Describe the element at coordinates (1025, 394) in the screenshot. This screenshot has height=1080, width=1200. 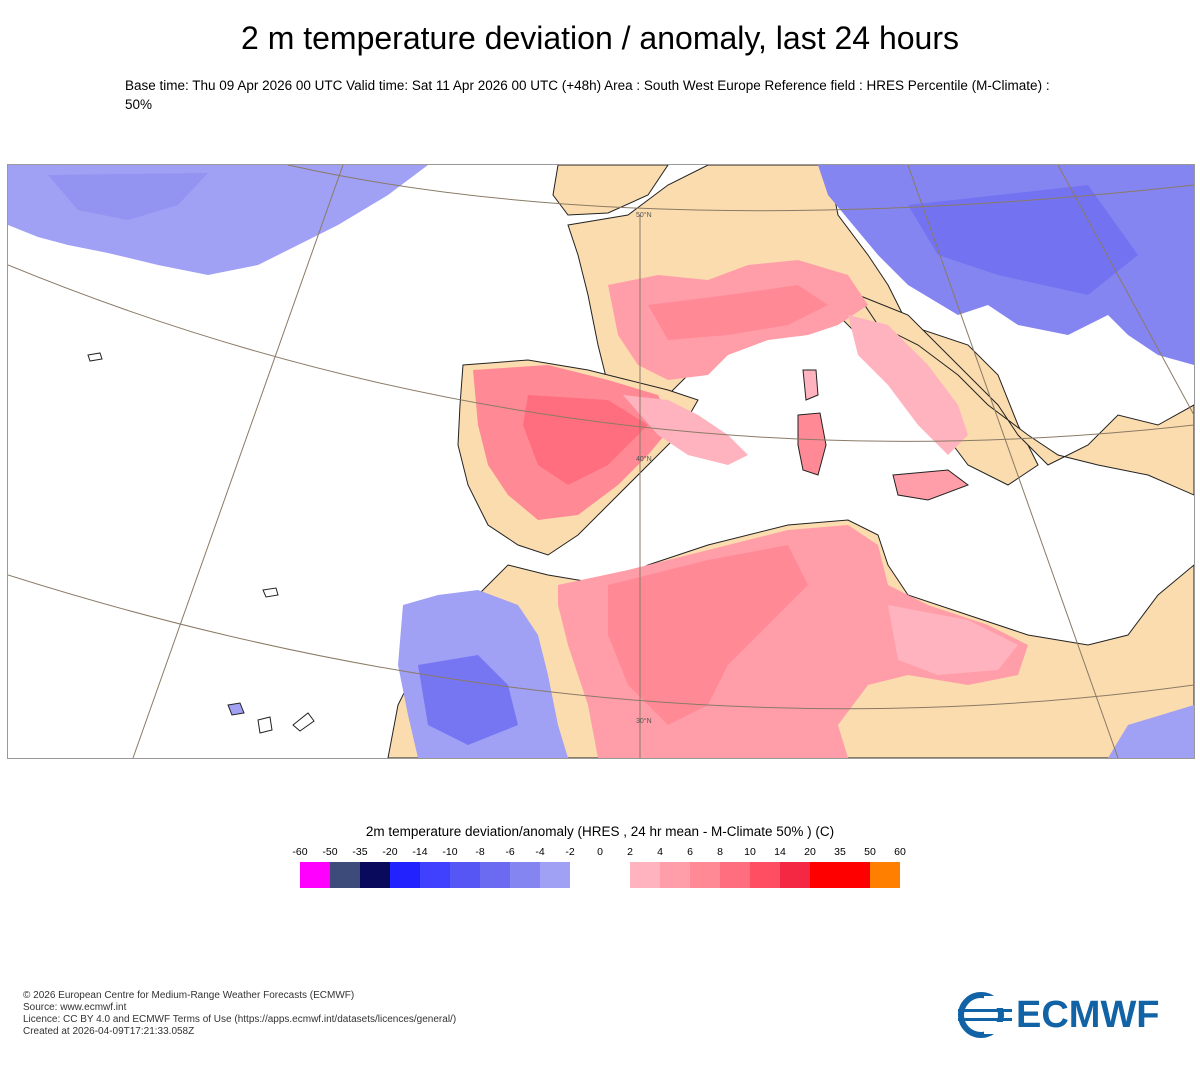
I see `land-italy-balkans` at that location.